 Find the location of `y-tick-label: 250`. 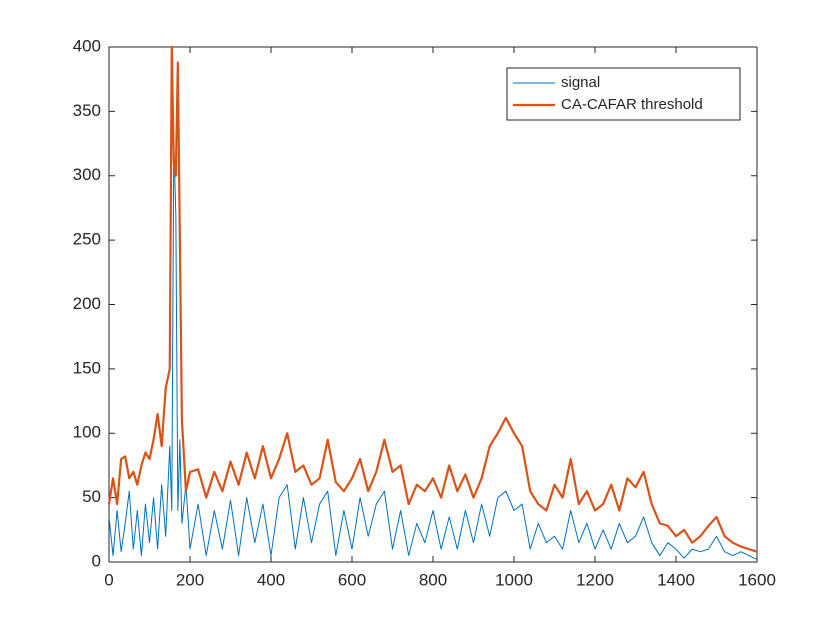

y-tick-label: 250 is located at coordinates (87, 239).